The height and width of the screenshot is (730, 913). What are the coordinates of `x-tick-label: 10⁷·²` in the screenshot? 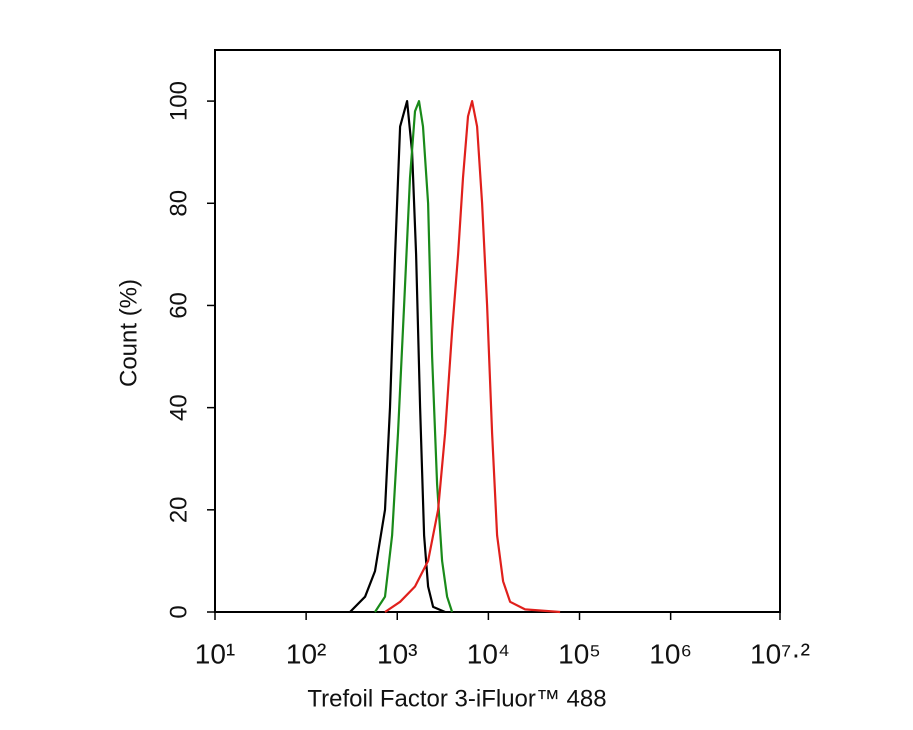 It's located at (780, 653).